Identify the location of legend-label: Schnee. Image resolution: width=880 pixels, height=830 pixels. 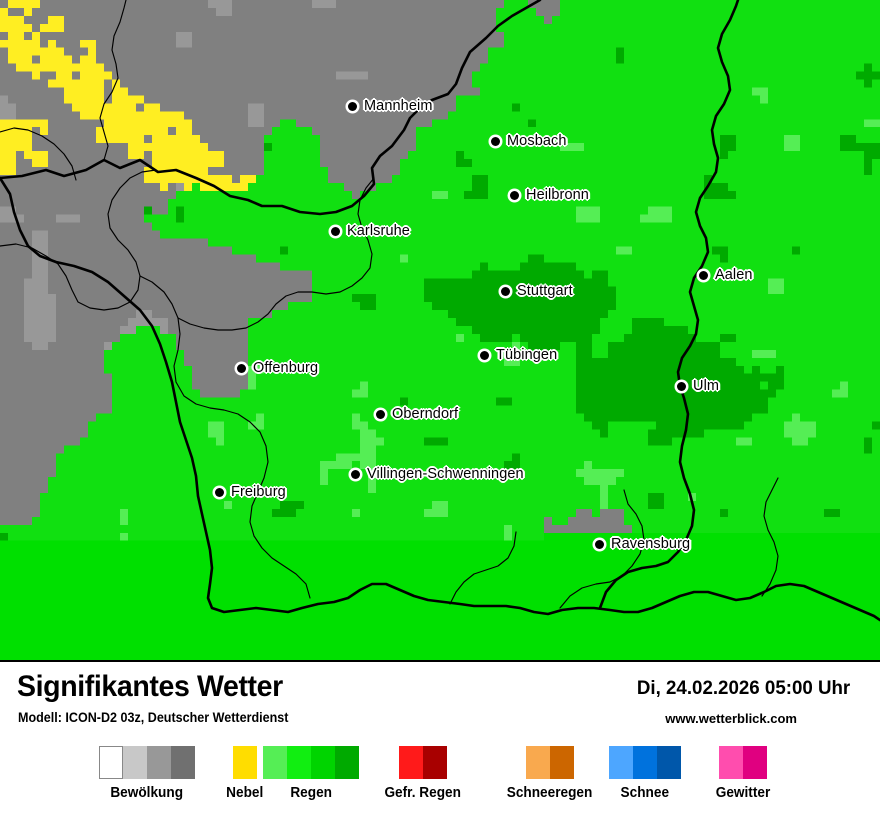
(645, 793).